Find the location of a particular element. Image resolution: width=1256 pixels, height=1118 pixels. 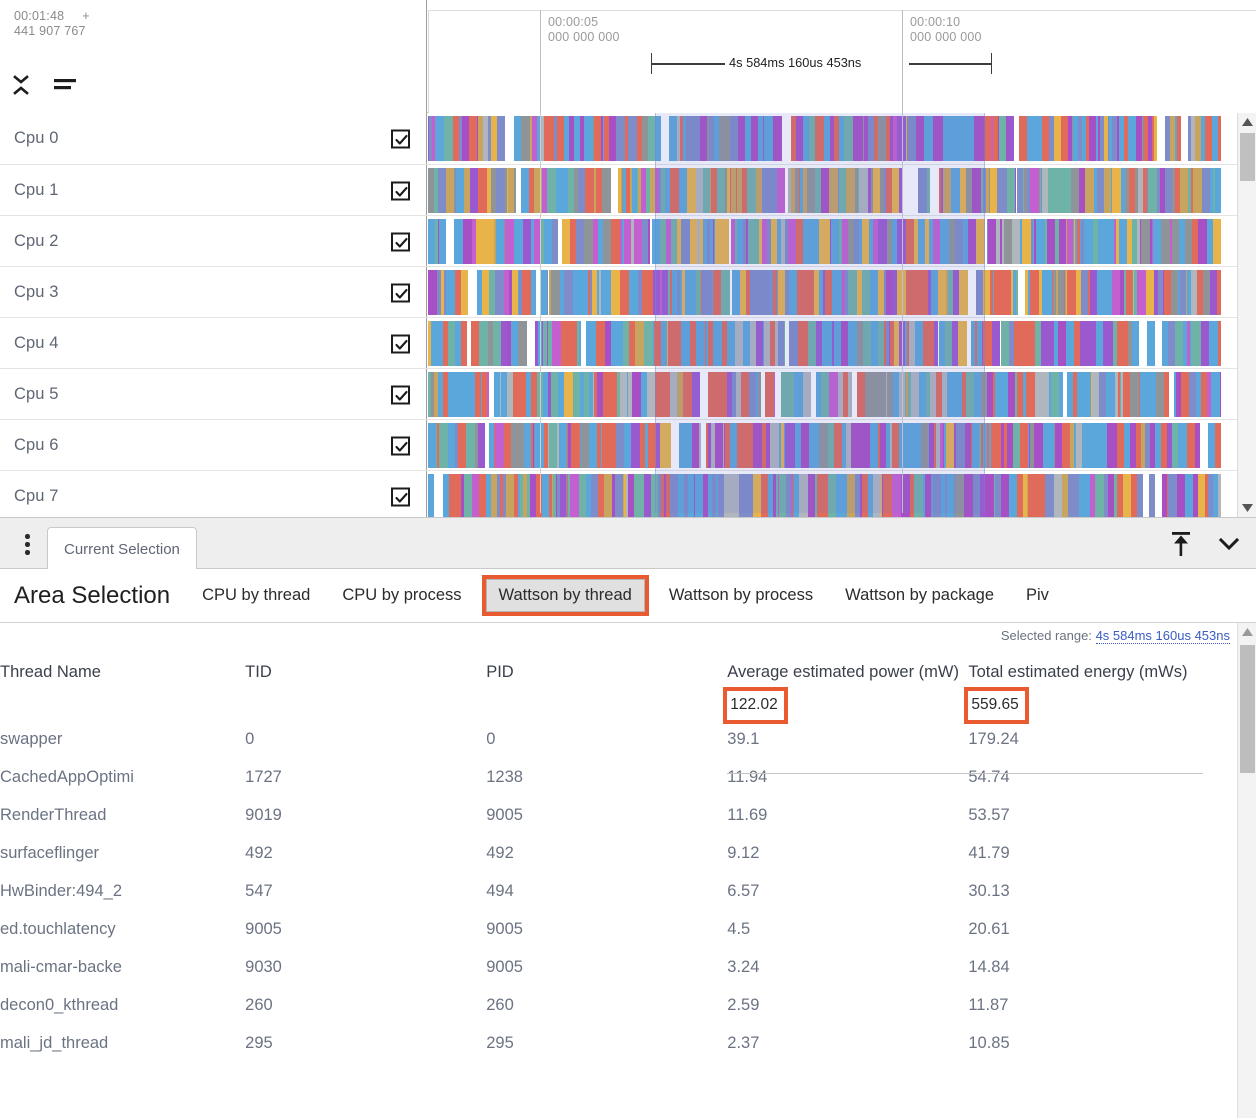

tick-label-2: 00:00:10 000 000 000 is located at coordinates (946, 30).